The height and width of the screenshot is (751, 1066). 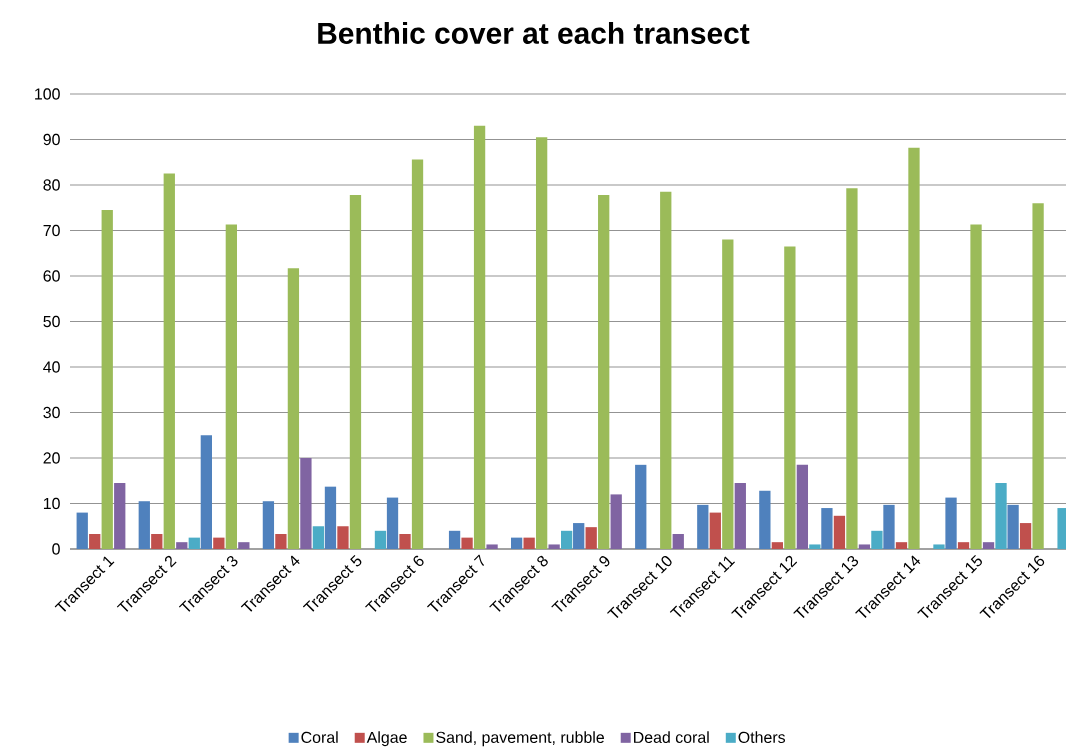 I want to click on y-tick-label: 90, so click(x=51, y=139).